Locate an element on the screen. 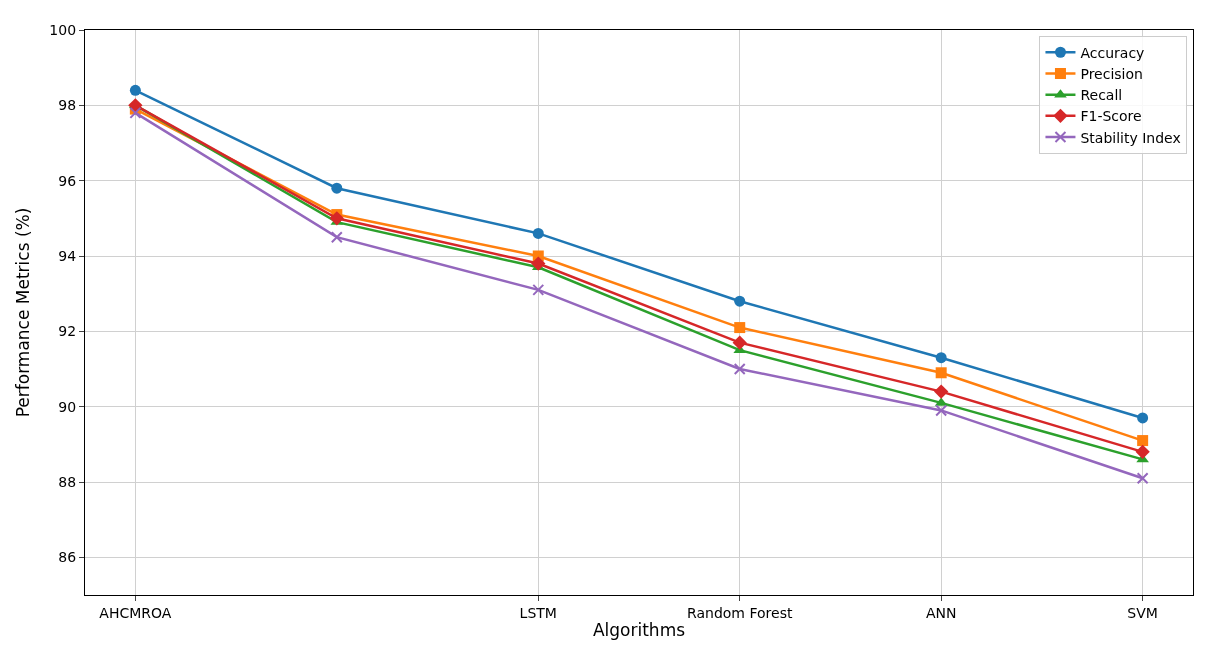 The width and height of the screenshot is (1208, 655). y-tick-label: 100 is located at coordinates (63, 29).